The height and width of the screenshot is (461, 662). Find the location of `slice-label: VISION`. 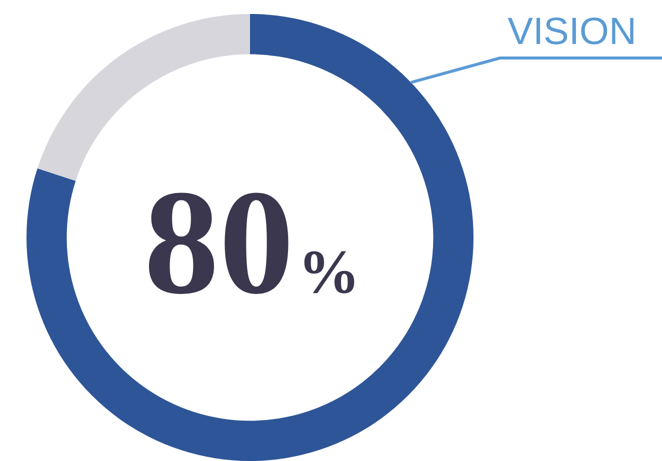

slice-label: VISION is located at coordinates (572, 32).